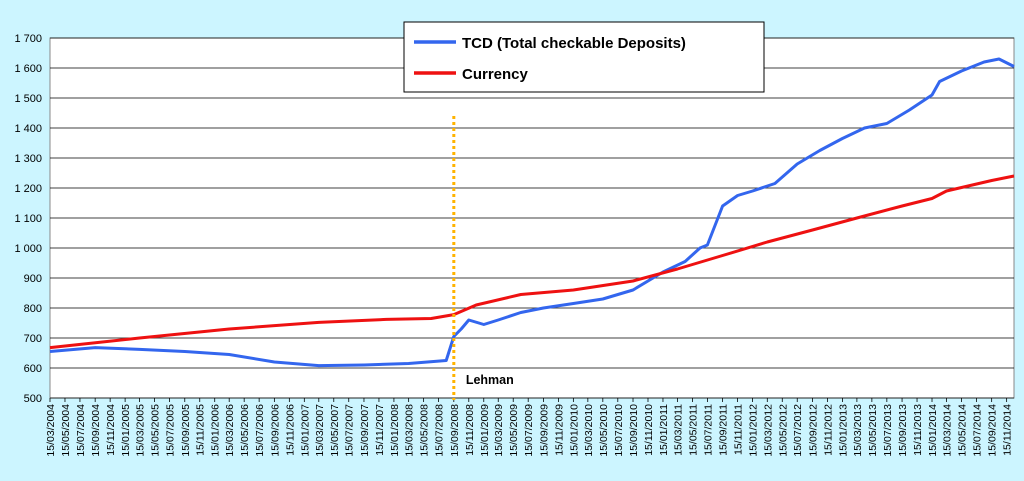 This screenshot has width=1024, height=481. What do you see at coordinates (604, 430) in the screenshot?
I see `x-tick-label: 15/05/2010` at bounding box center [604, 430].